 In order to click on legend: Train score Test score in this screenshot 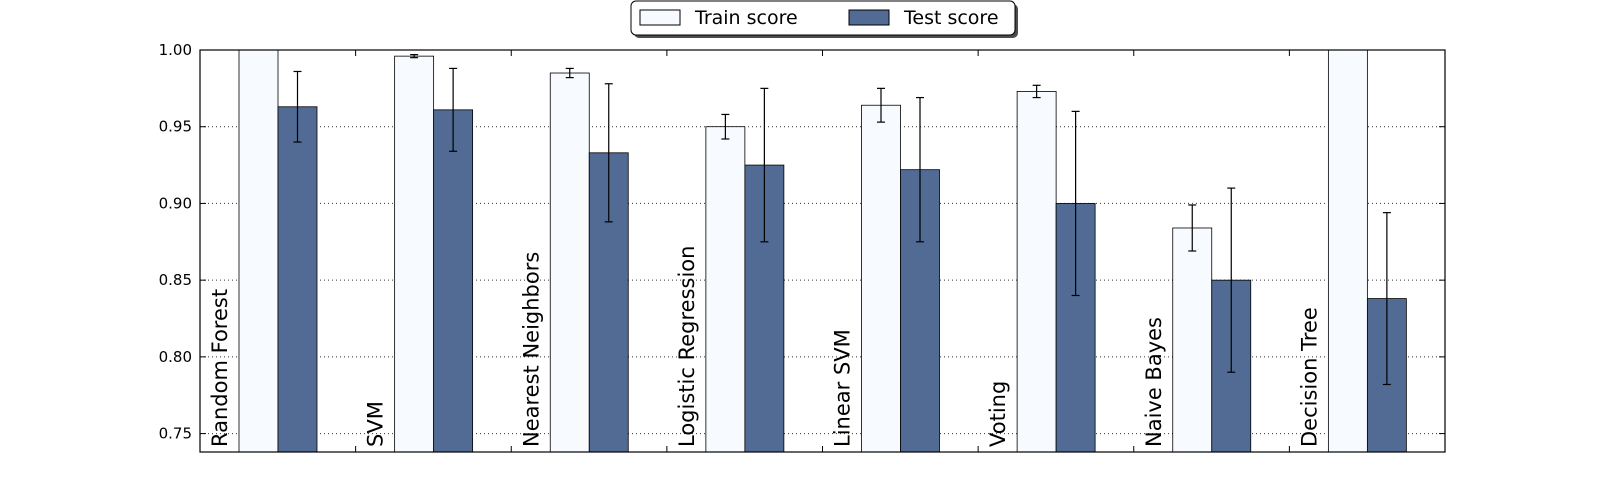, I will do `click(824, 19)`.